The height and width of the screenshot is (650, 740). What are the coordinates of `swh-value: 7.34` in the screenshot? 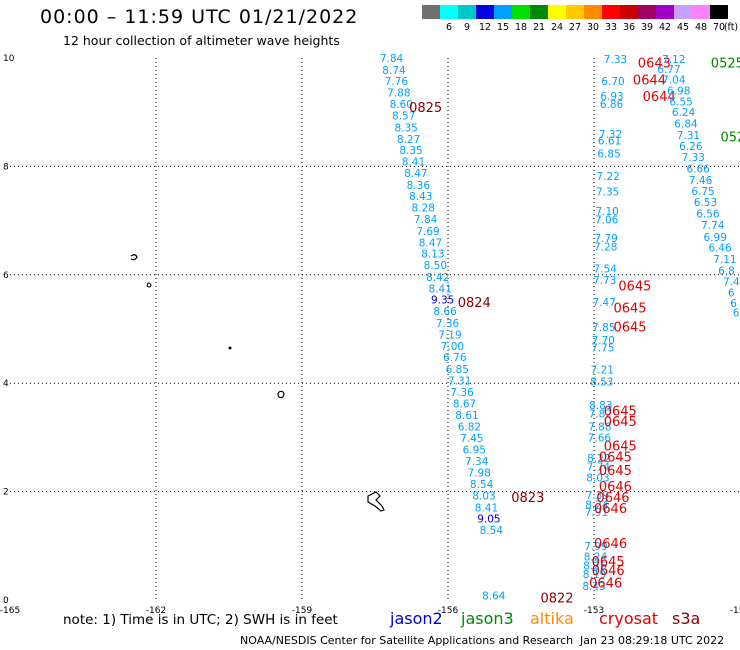 It's located at (477, 462).